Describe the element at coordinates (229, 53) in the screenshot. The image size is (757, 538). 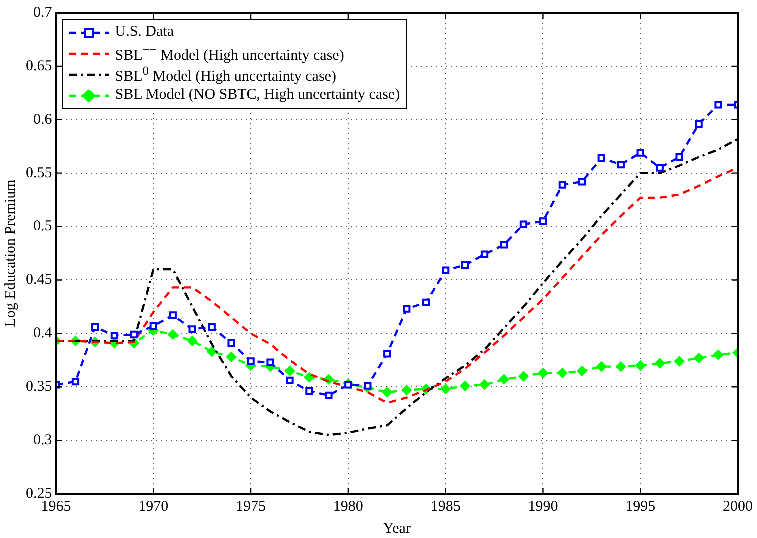
I see `legend-label: SBL$^{−−}$ Model (High uncertainty case)` at that location.